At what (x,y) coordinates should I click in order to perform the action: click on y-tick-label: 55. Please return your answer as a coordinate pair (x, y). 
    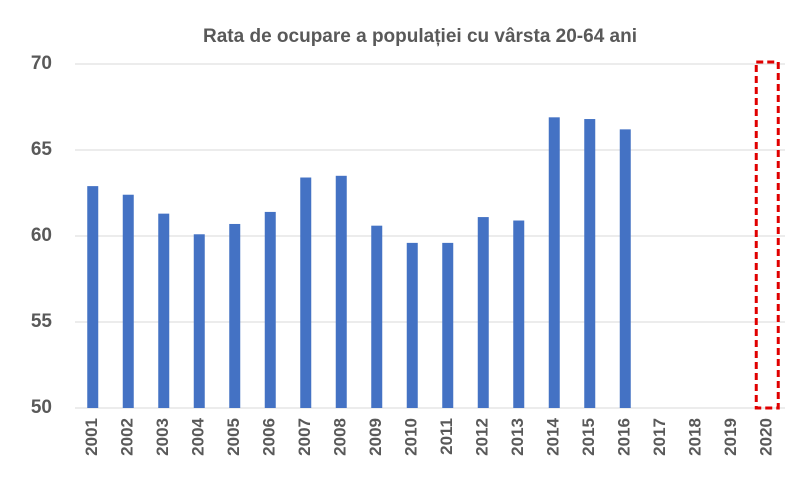
    Looking at the image, I should click on (42, 321).